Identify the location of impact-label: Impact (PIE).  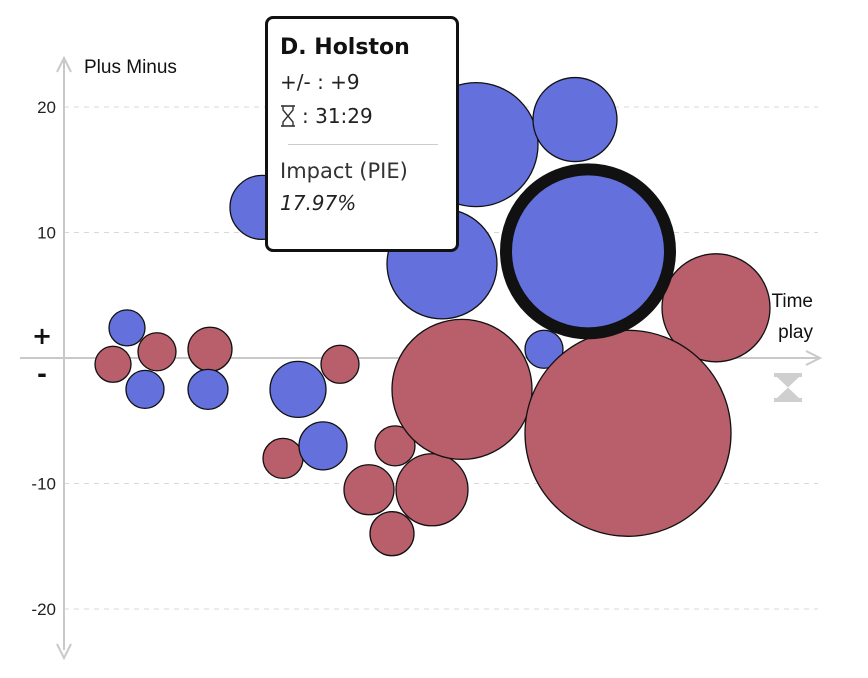
(344, 171).